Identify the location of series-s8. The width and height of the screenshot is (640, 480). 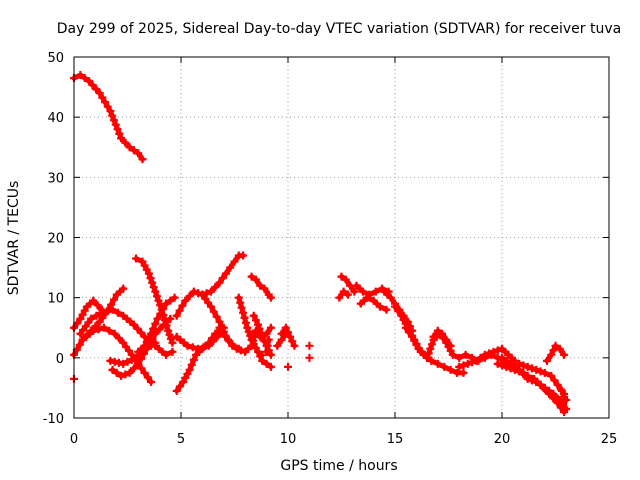
(154, 300).